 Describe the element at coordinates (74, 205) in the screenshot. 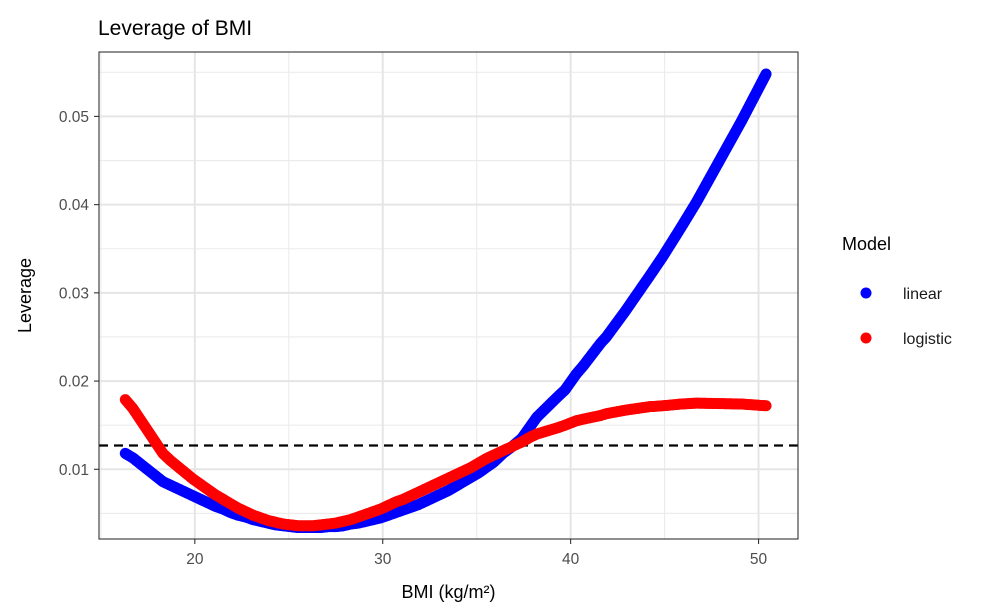

I see `y-tick-label-3: 0.04` at that location.